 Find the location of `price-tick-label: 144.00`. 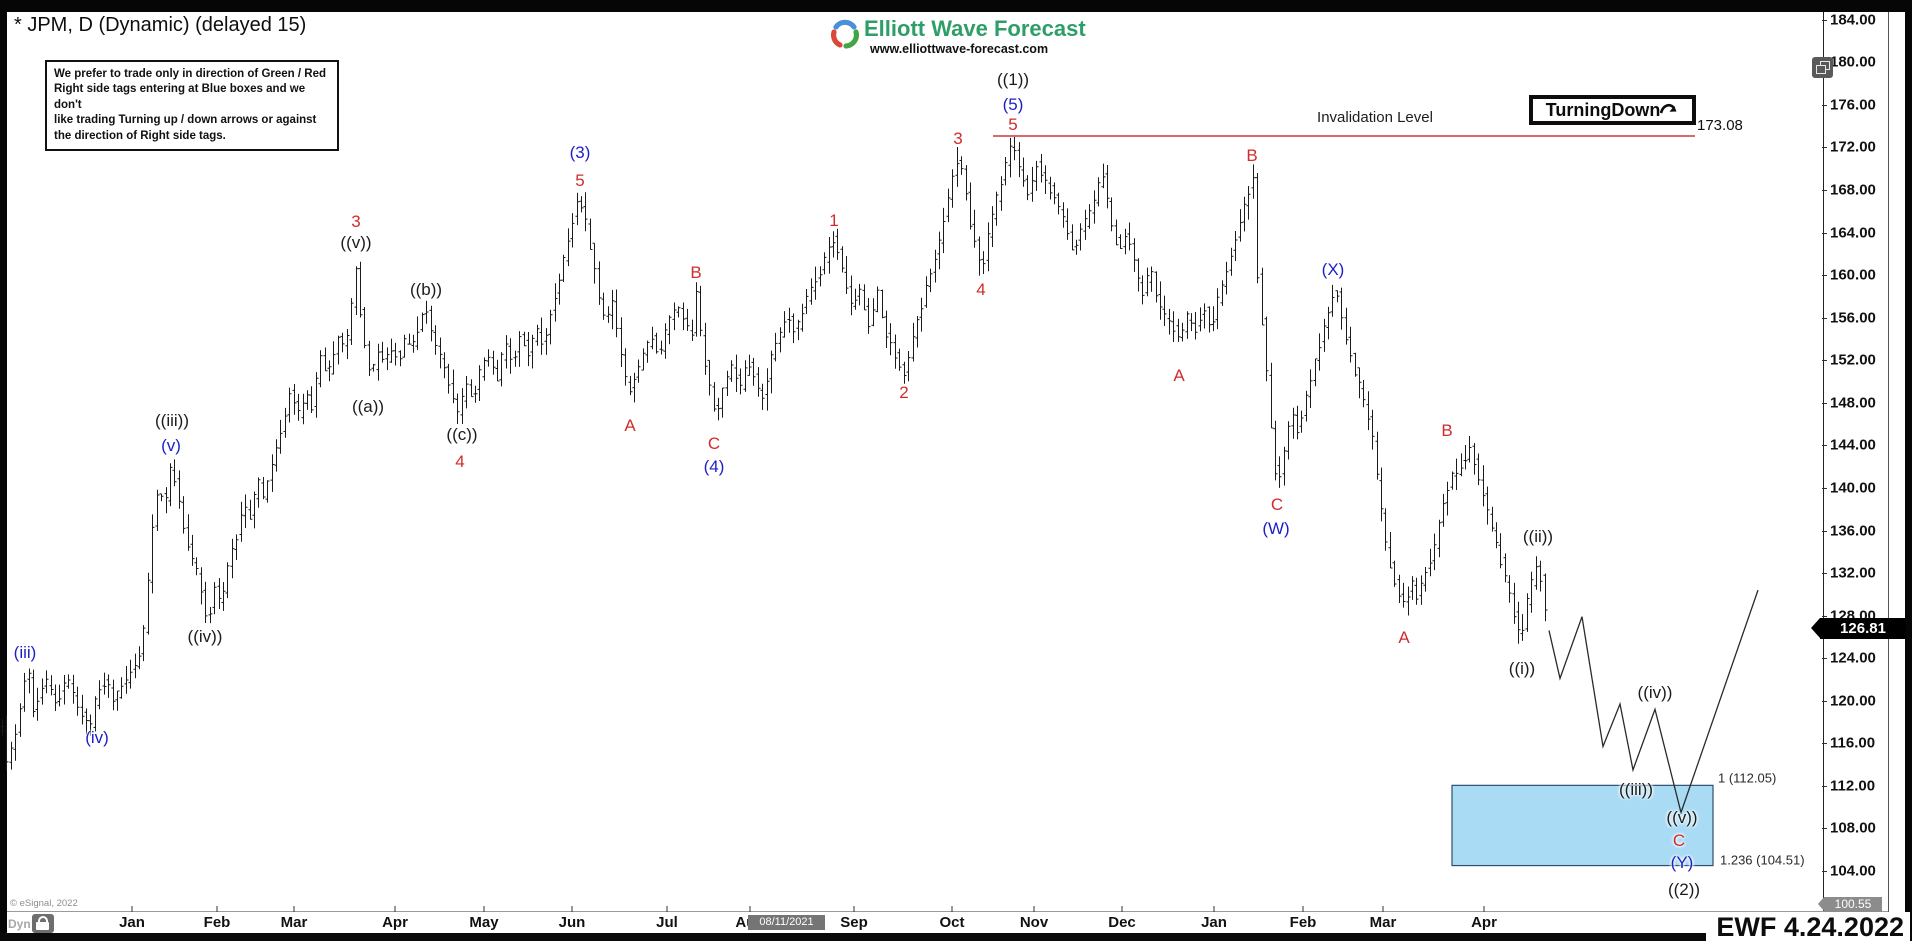

price-tick-label: 144.00 is located at coordinates (1853, 445).